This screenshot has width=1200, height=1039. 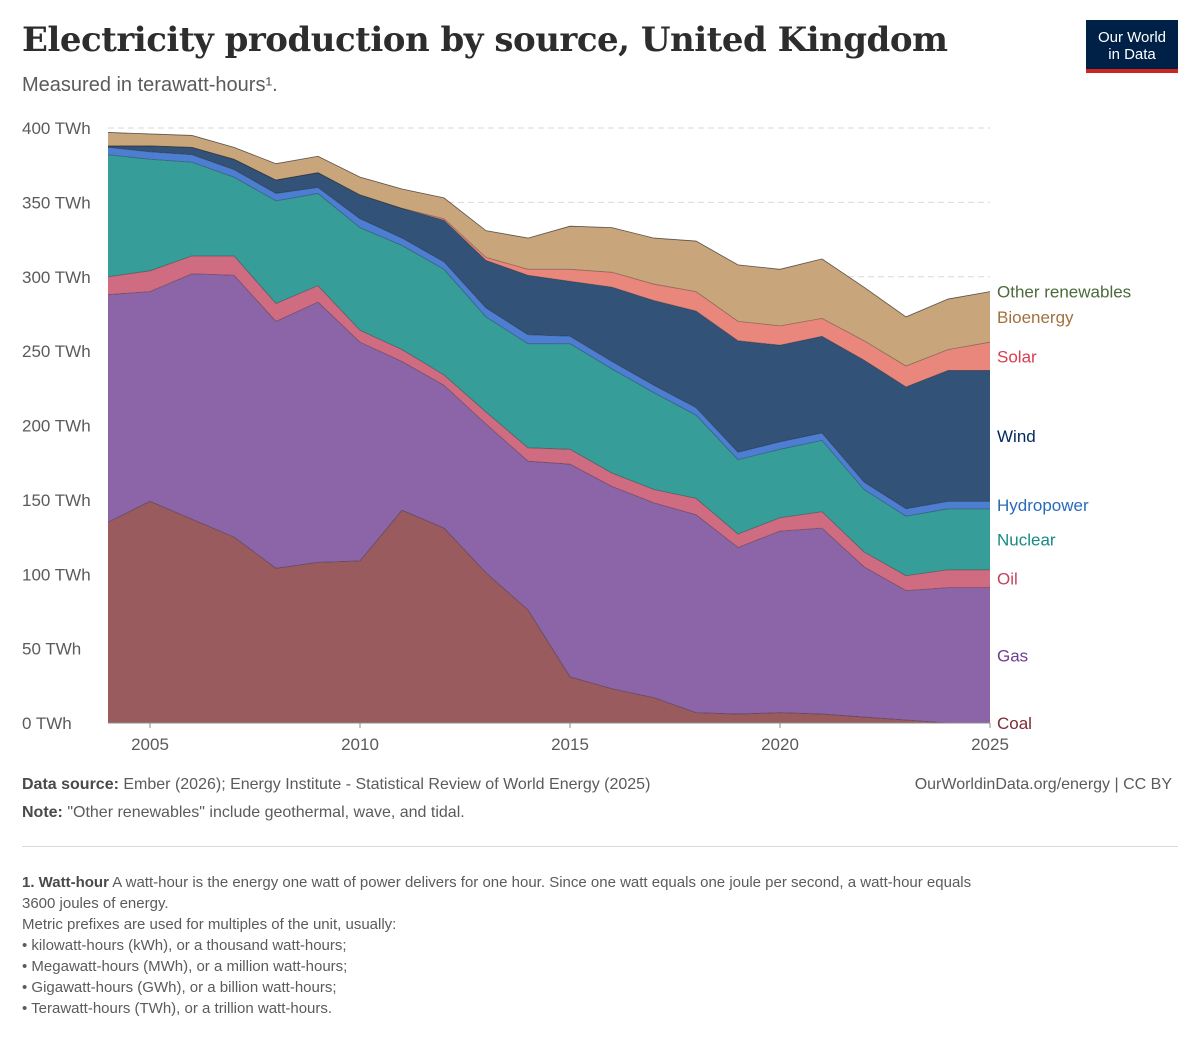 What do you see at coordinates (56, 500) in the screenshot?
I see `y-tick-label: 150 TWh` at bounding box center [56, 500].